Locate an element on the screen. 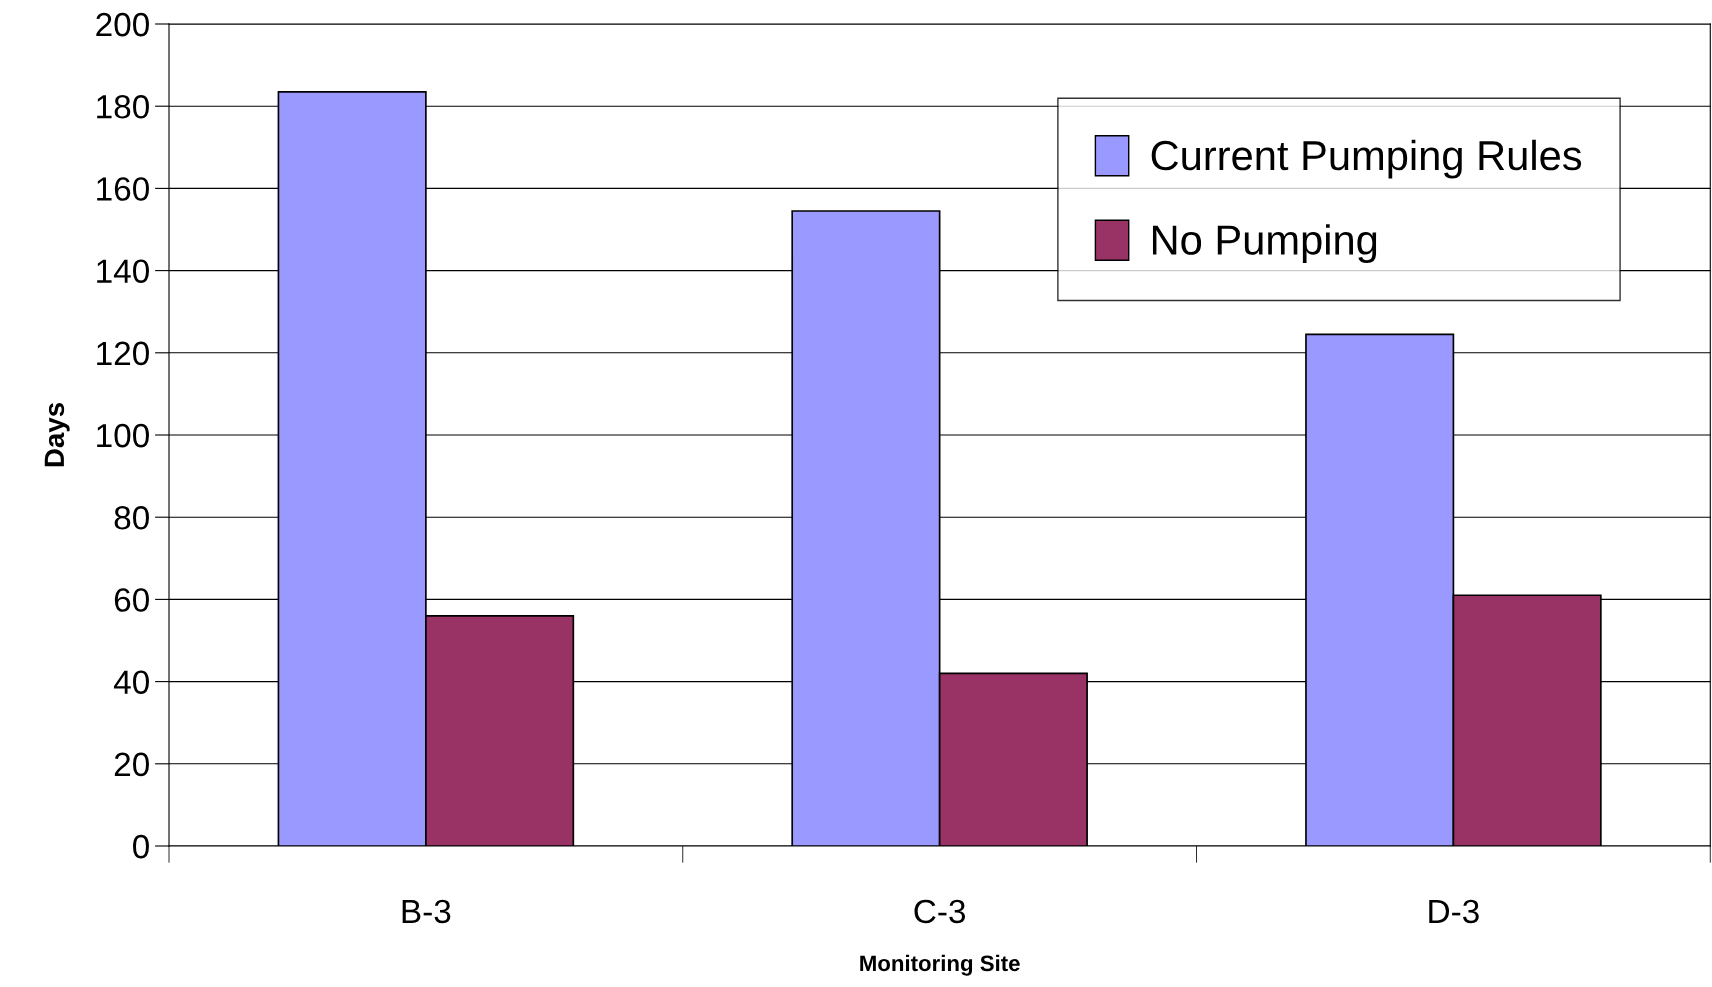 This screenshot has width=1712, height=987. x-axis-title: Monitoring Site is located at coordinates (940, 965).